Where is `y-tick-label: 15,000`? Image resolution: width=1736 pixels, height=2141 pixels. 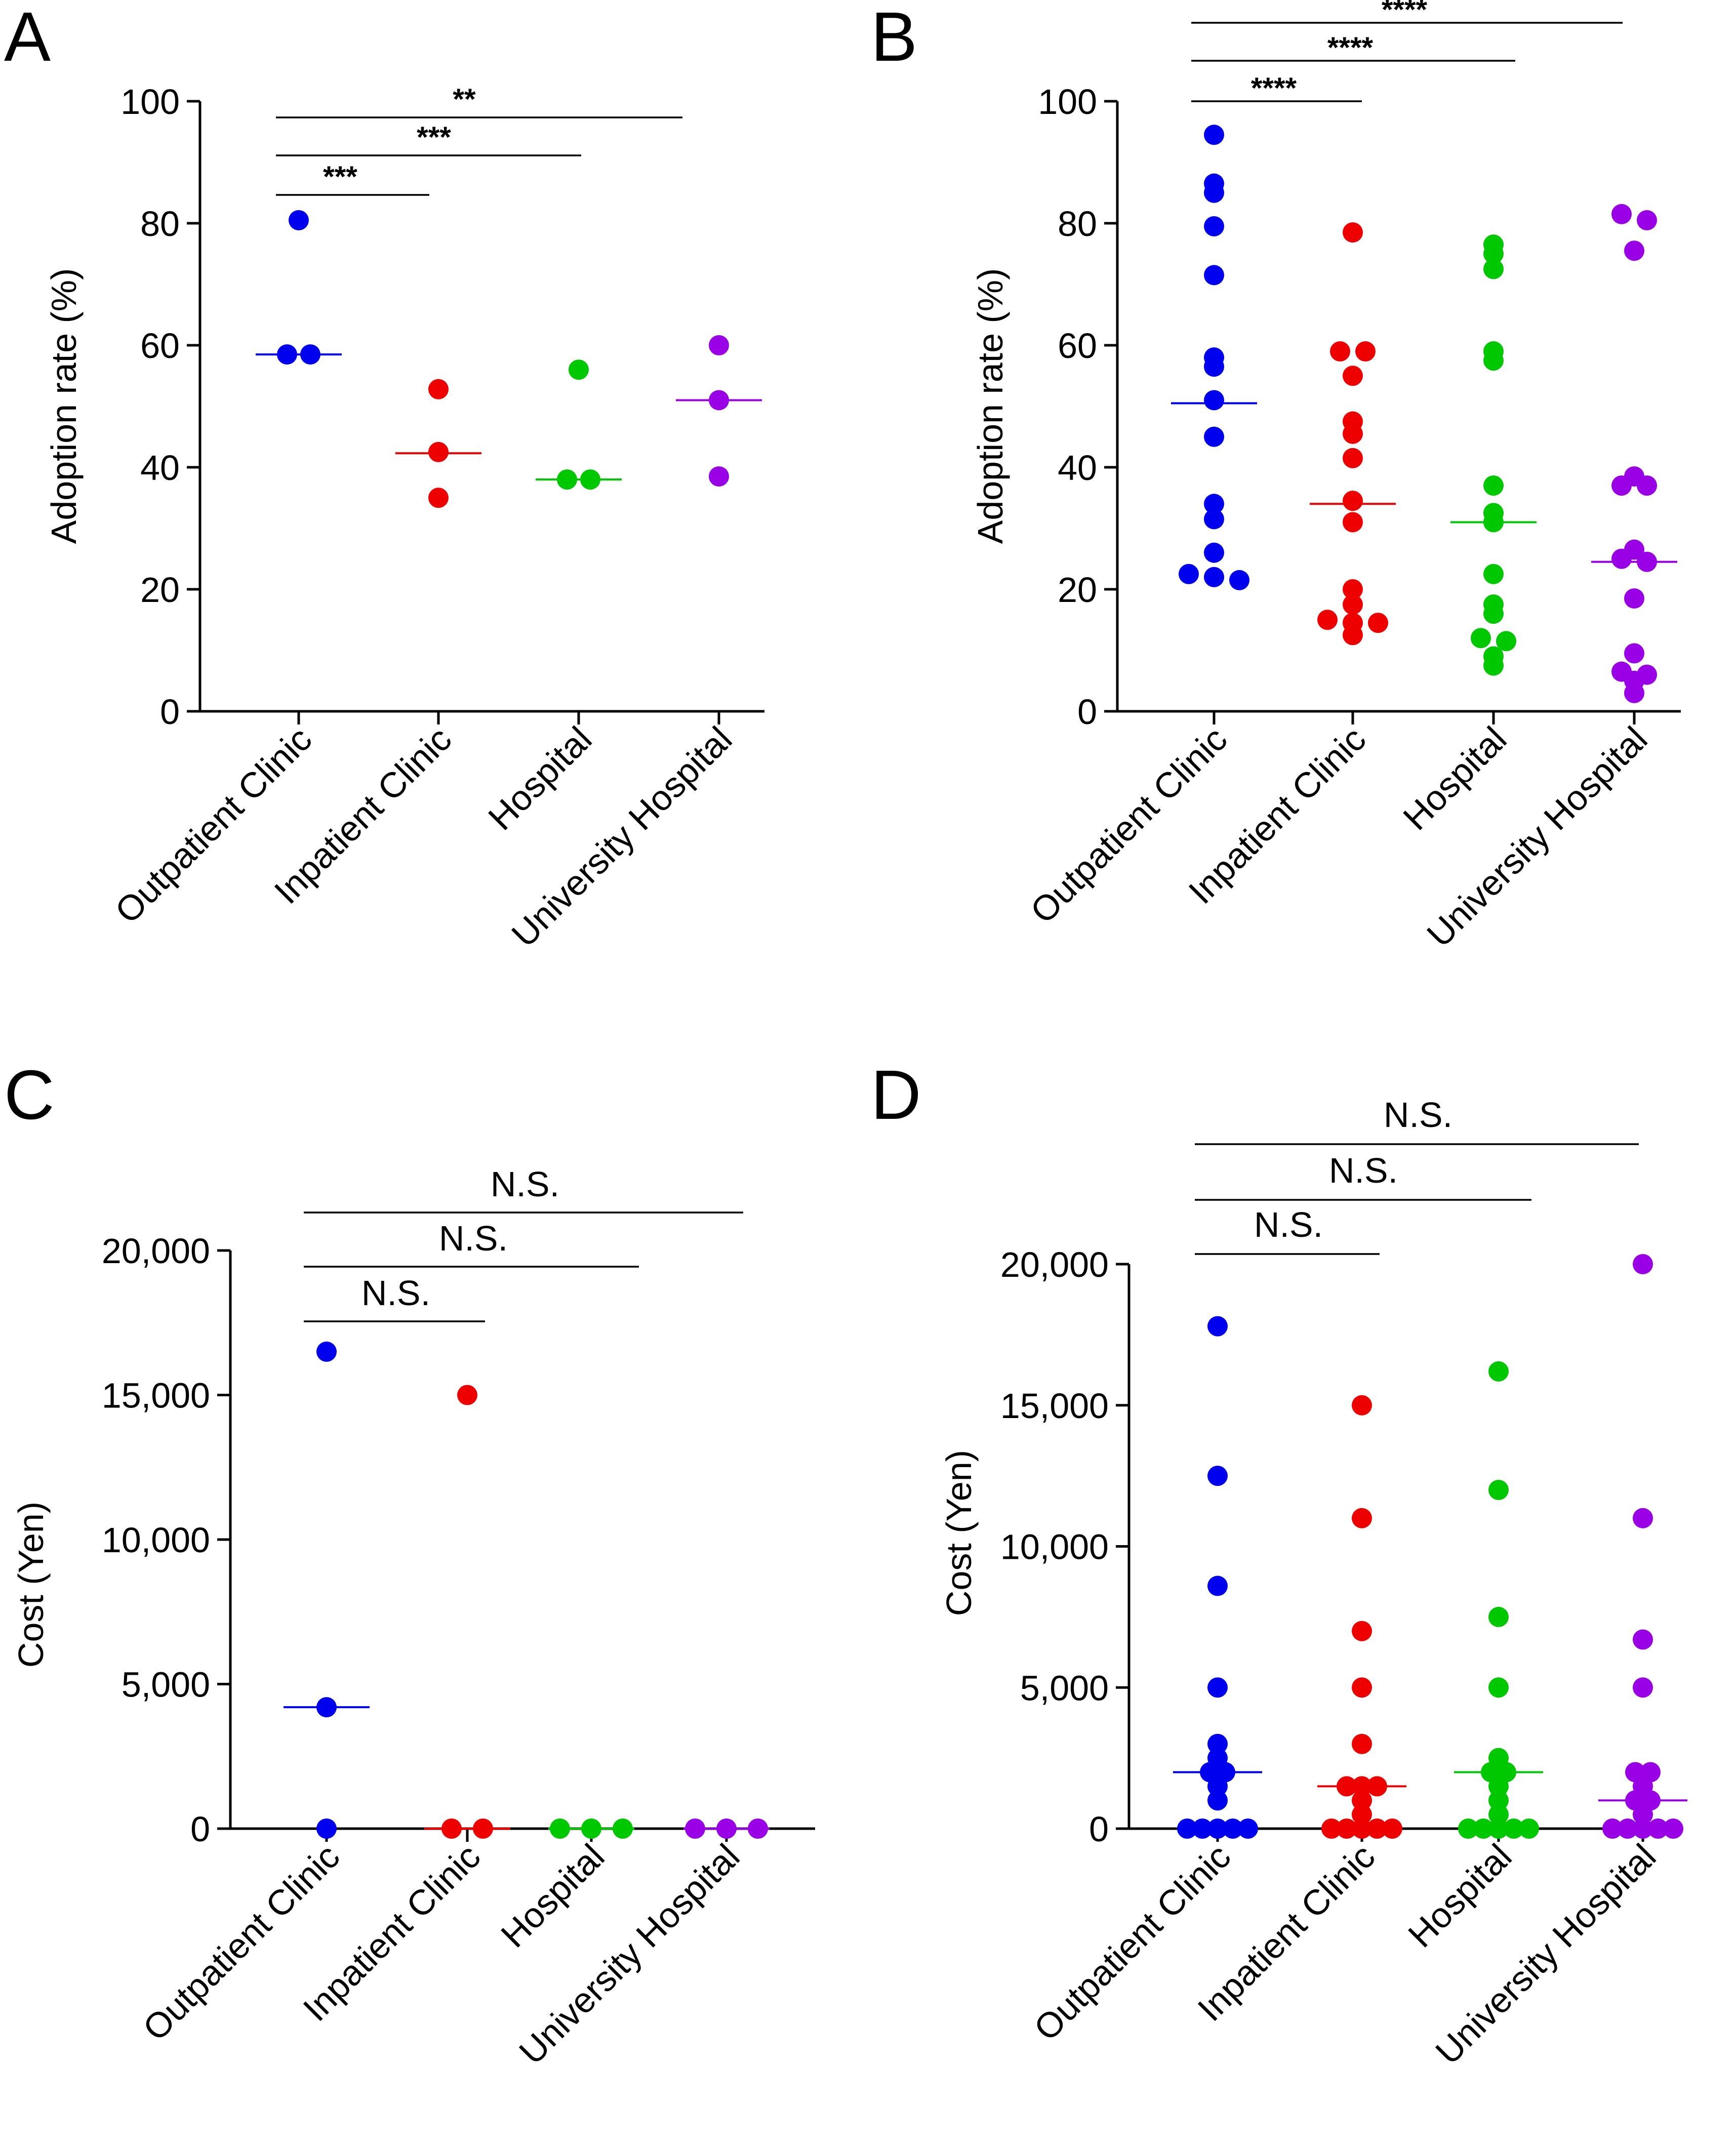 y-tick-label: 15,000 is located at coordinates (156, 1396).